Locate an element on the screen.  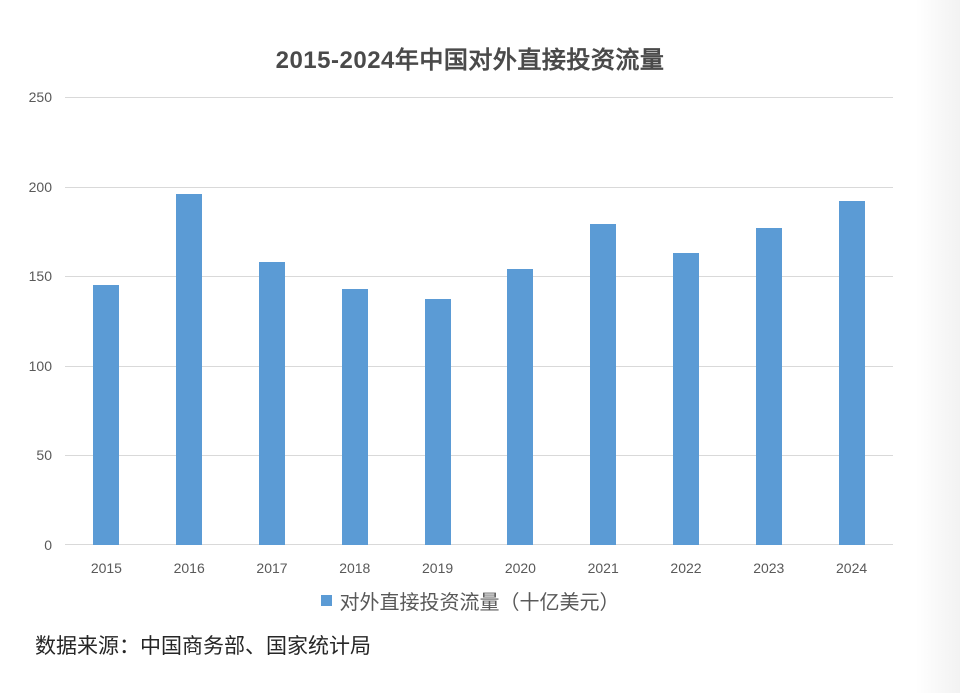
source-note: 数据来源：中国商务部、国家统计局 is located at coordinates (203, 646).